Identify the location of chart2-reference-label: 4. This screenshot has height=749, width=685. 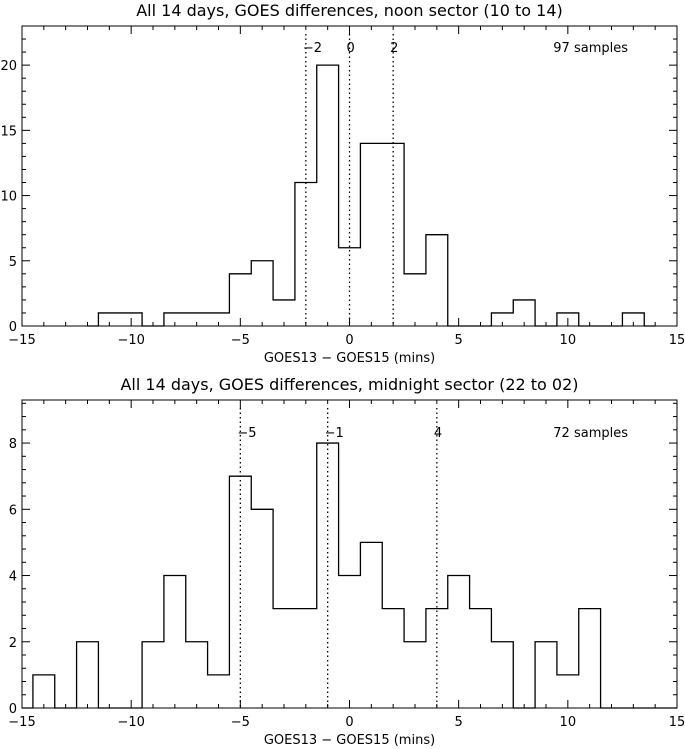
(438, 433).